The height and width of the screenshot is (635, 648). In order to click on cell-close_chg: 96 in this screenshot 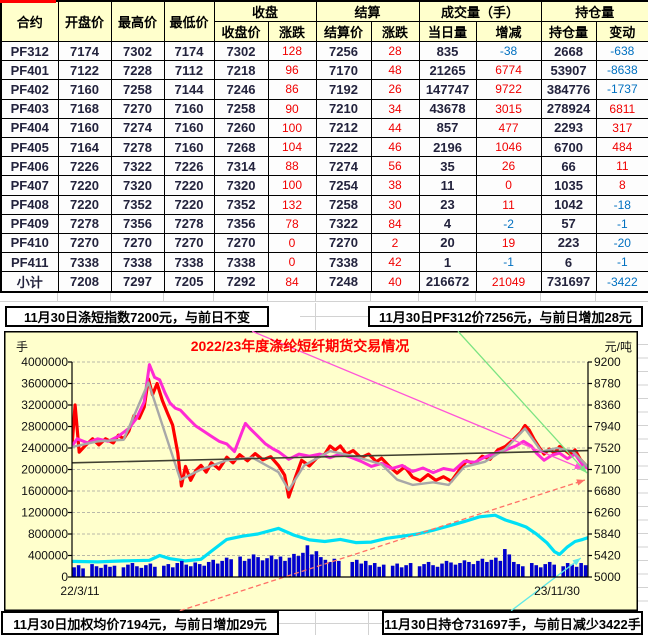, I will do `click(292, 70)`.